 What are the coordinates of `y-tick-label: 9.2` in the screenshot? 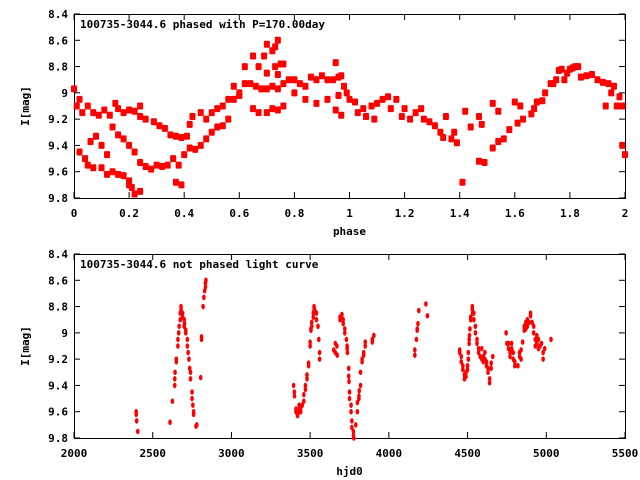 It's located at (58, 119).